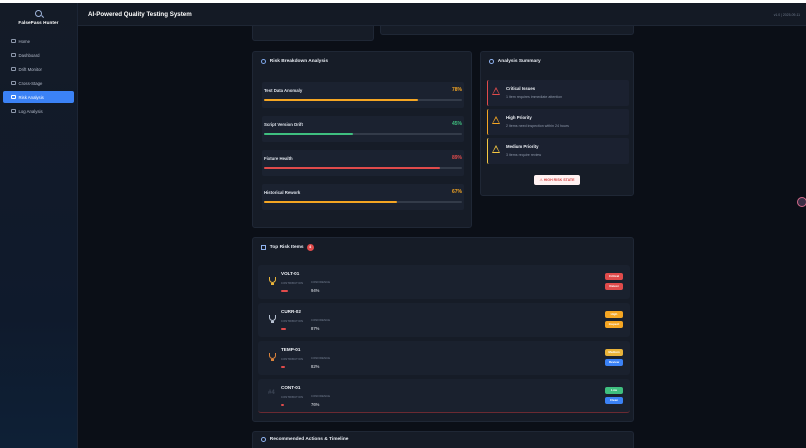 The width and height of the screenshot is (806, 448). I want to click on sidebar-item-dashboard: Dashboard, so click(38, 55).